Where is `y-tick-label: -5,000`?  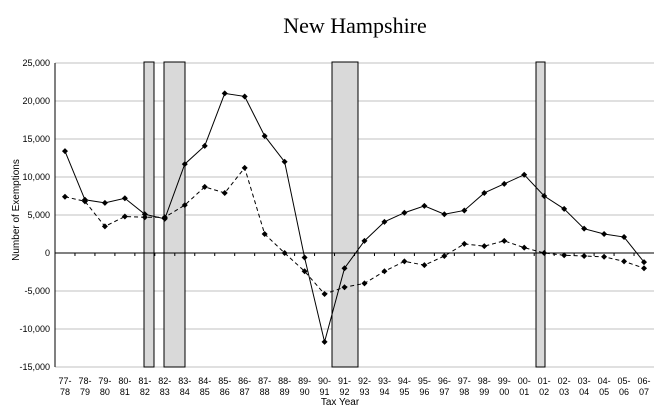
y-tick-label: -5,000 is located at coordinates (37, 291).